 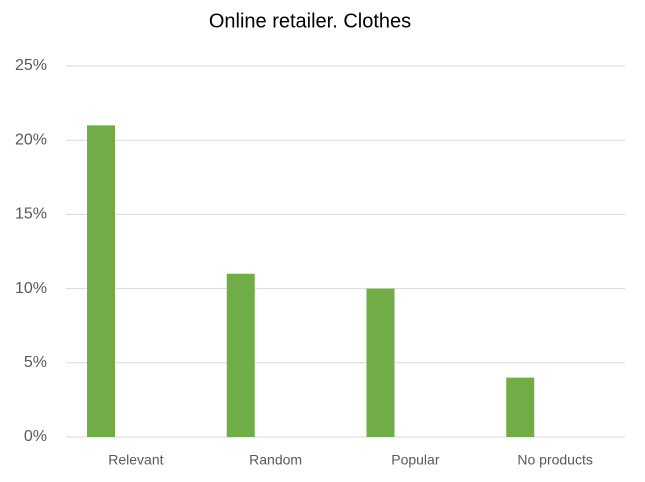 I want to click on y-tick-label: 25%, so click(x=31, y=65).